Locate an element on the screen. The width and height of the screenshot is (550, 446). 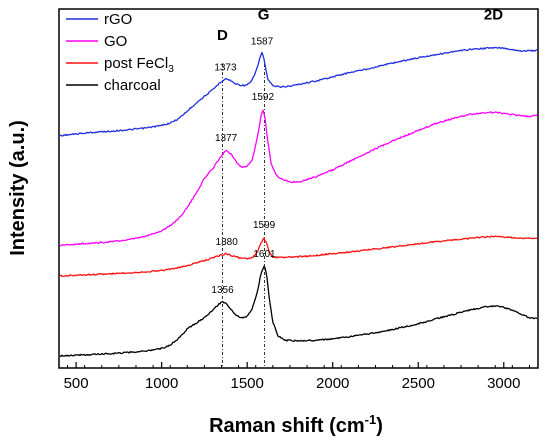
peak-label-post-fecl3-1599: 1599 is located at coordinates (264, 225).